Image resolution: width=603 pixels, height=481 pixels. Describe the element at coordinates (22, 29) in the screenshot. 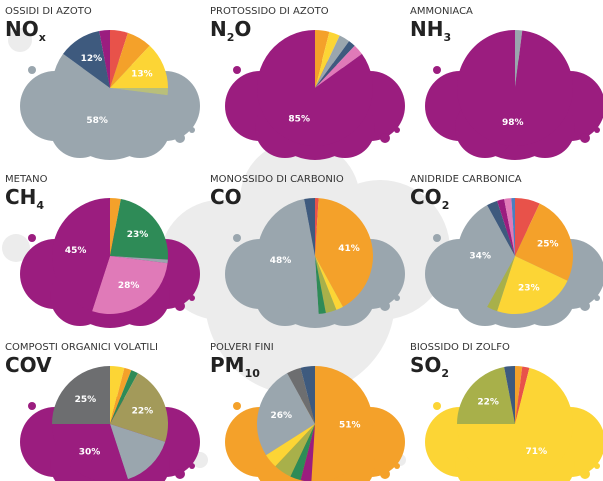

I see `formula-text: NO` at that location.